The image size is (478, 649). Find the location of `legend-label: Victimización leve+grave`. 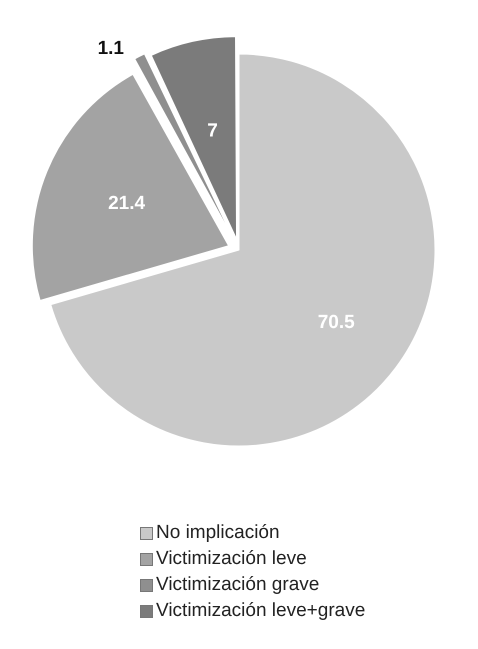

legend-label: Victimización leve+grave is located at coordinates (261, 611).